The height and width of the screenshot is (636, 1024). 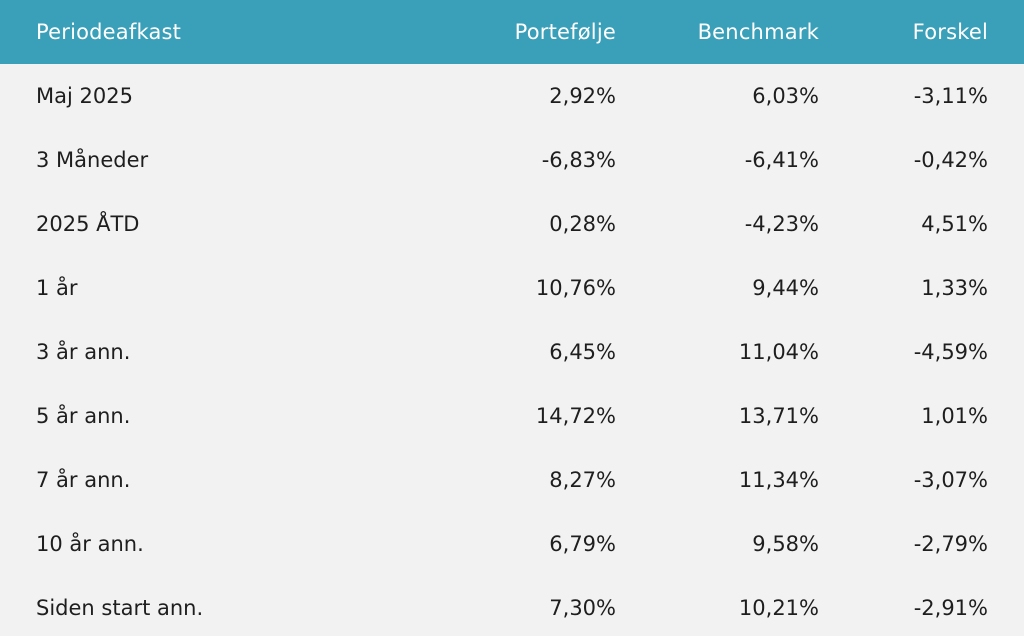 I want to click on cell-difference: -2,91%, so click(x=950, y=608).